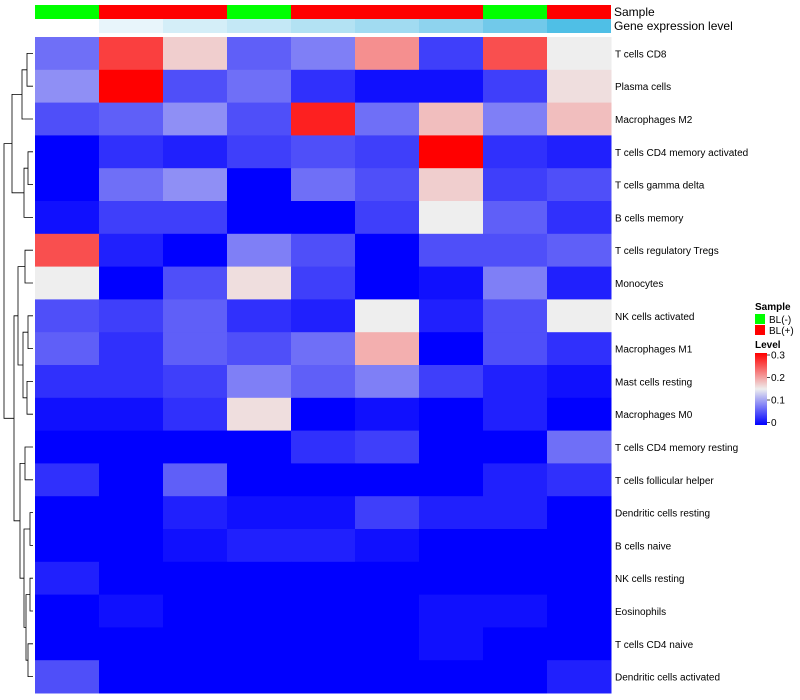 The height and width of the screenshot is (700, 800). I want to click on level-legend-title: Level, so click(768, 345).